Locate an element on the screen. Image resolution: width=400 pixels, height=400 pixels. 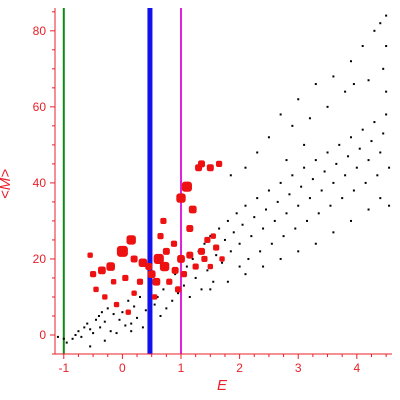
red-series is located at coordinates (156, 237).